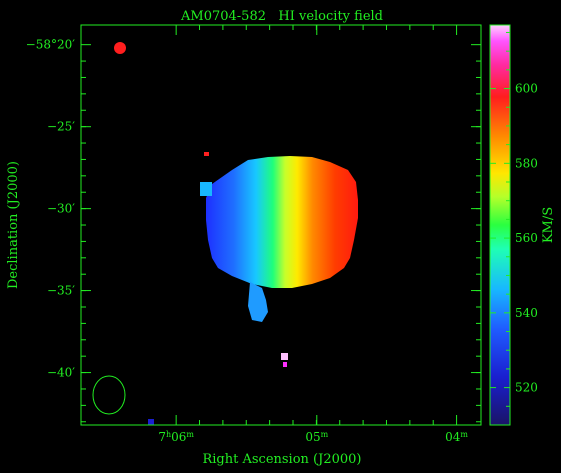 The width and height of the screenshot is (561, 473). Describe the element at coordinates (61, 209) in the screenshot. I see `y-tick-label-2: −30′` at that location.